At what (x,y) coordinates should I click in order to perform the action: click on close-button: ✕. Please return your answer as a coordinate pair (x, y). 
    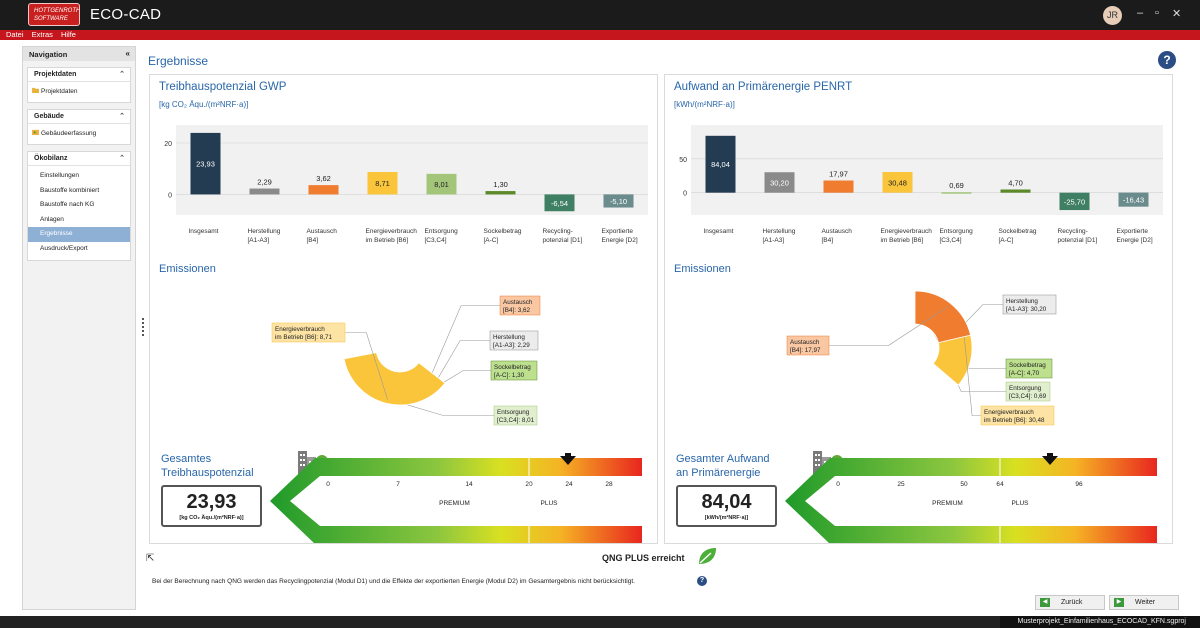
    Looking at the image, I should click on (1177, 14).